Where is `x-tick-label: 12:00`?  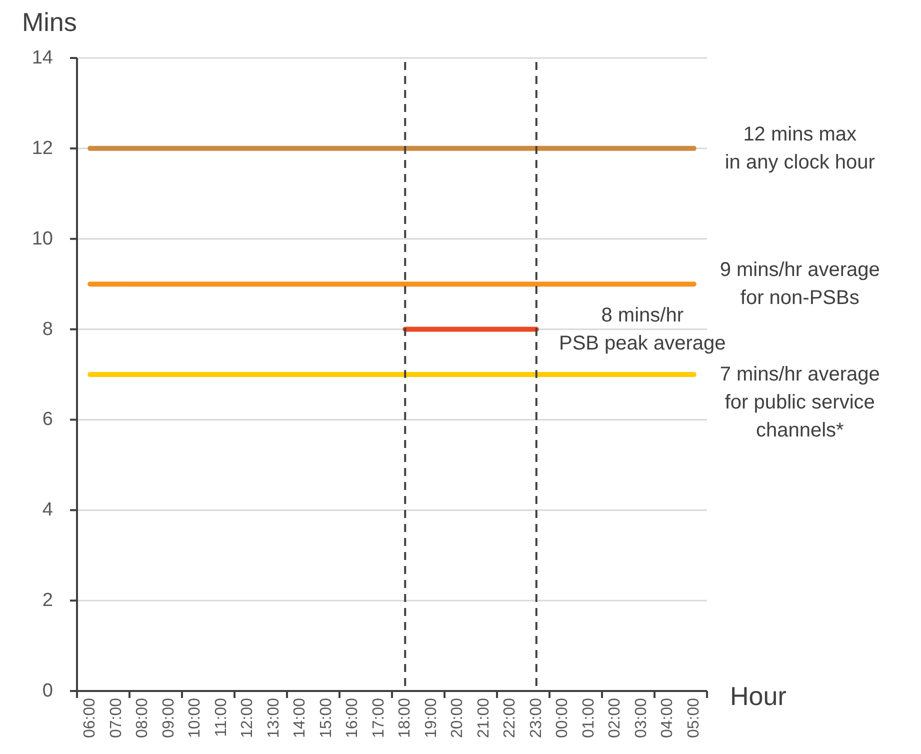
x-tick-label: 12:00 is located at coordinates (247, 718).